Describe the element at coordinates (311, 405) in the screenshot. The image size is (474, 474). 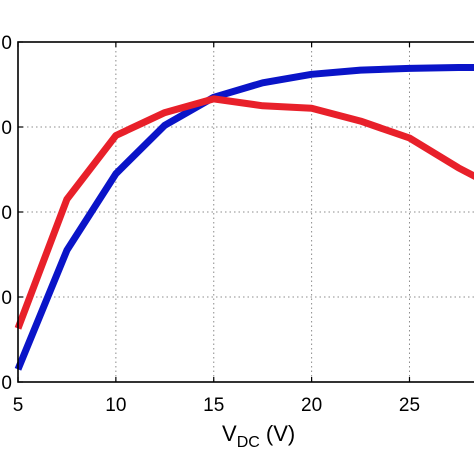
I see `x-tick-label: 20` at that location.